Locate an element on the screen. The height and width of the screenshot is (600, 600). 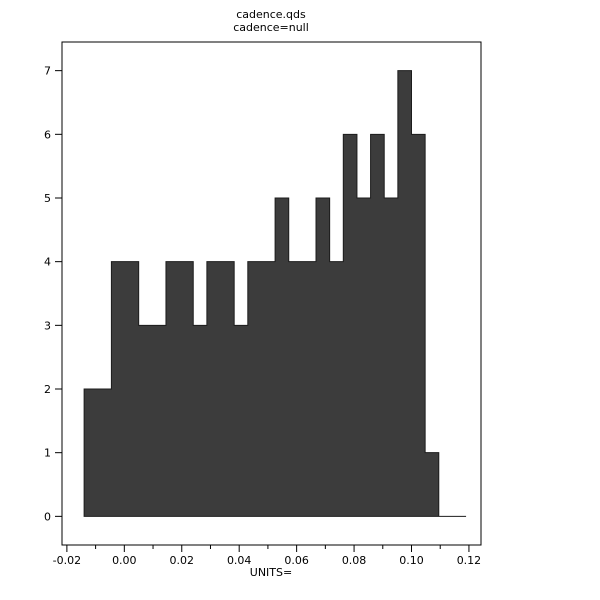
chart-subtitle: cadence=null is located at coordinates (271, 27).